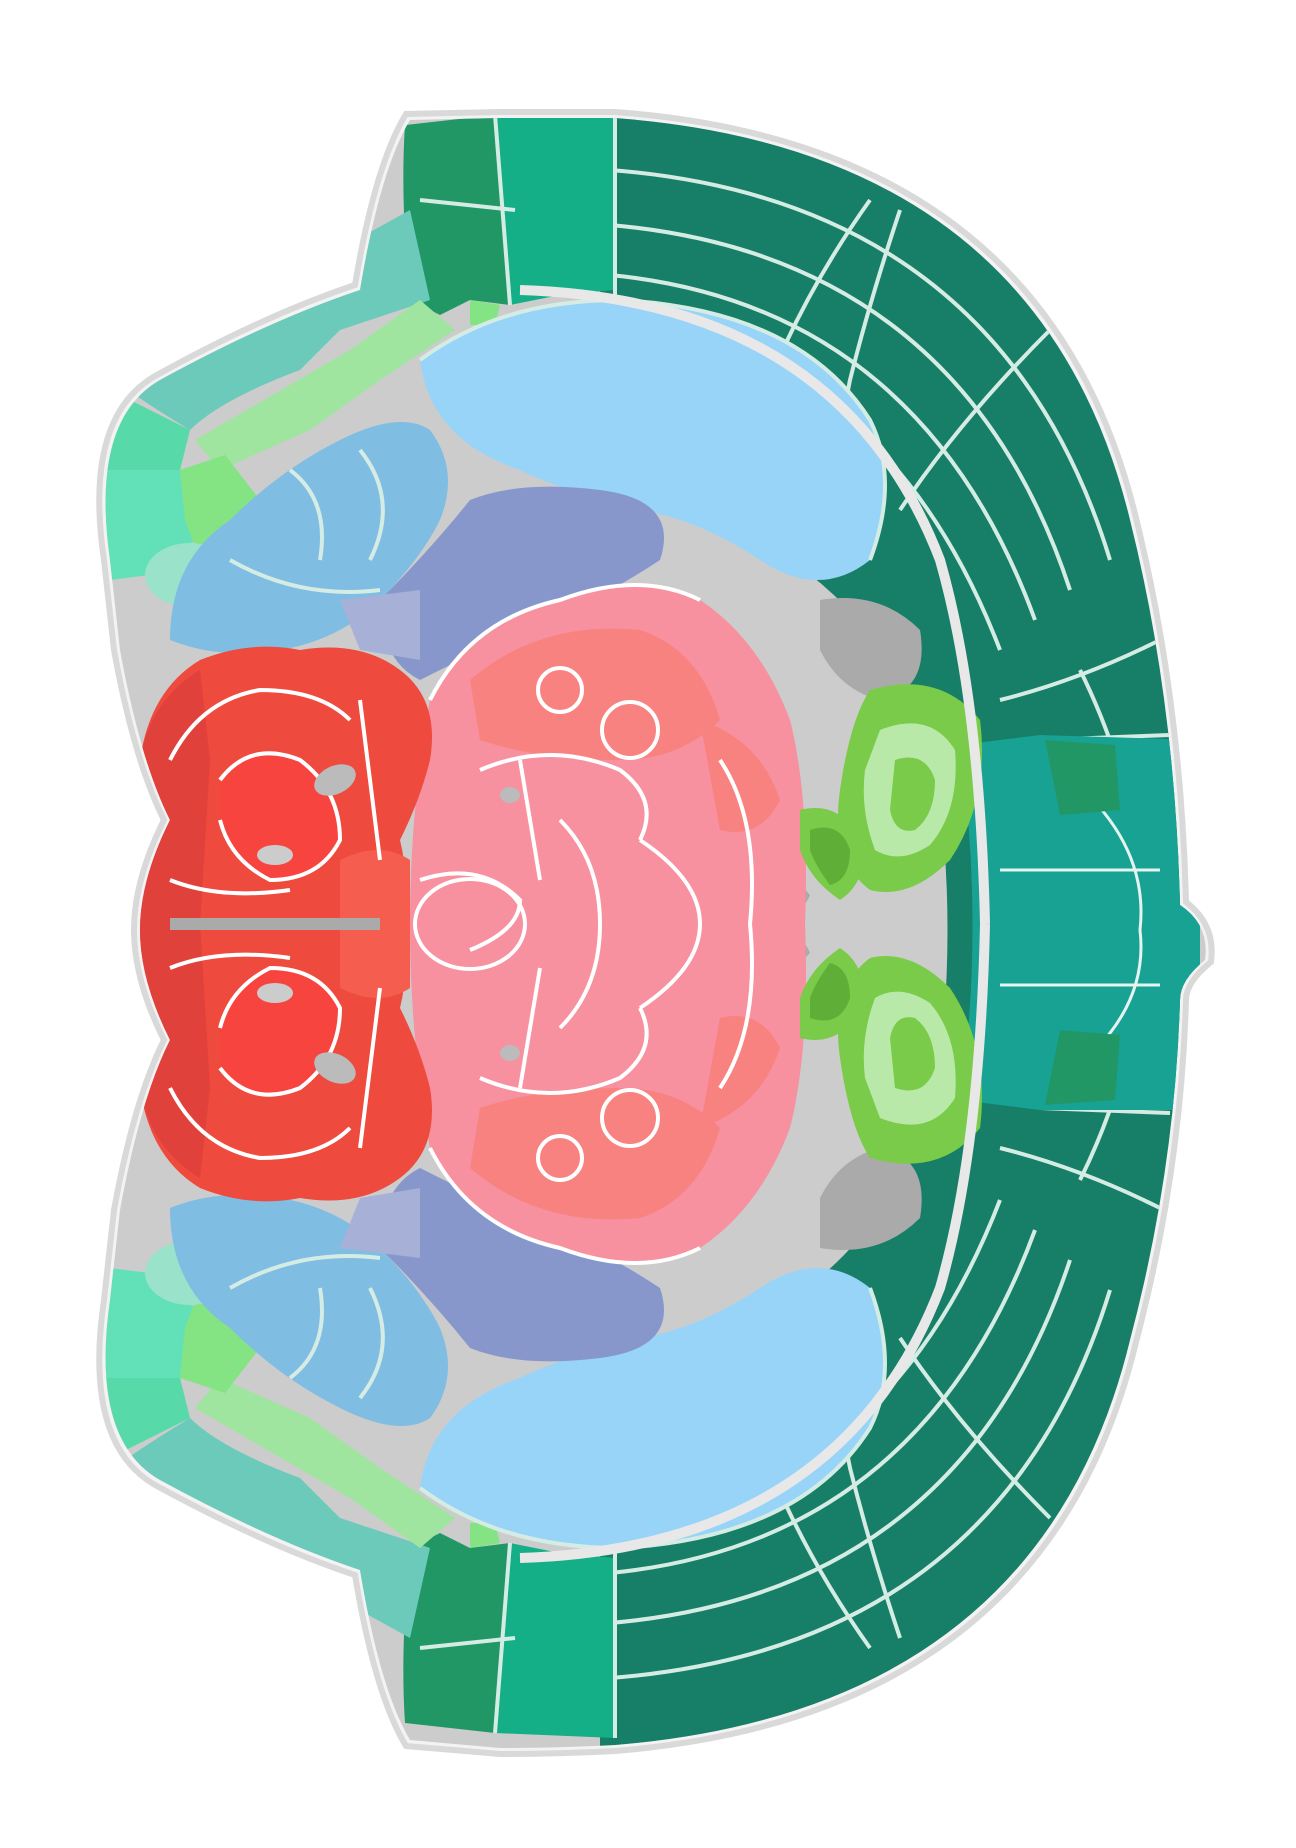 Image resolution: width=1296 pixels, height=1848 pixels. Describe the element at coordinates (335, 780) in the screenshot. I see `hypothalamus-gray-spot-upper` at that location.